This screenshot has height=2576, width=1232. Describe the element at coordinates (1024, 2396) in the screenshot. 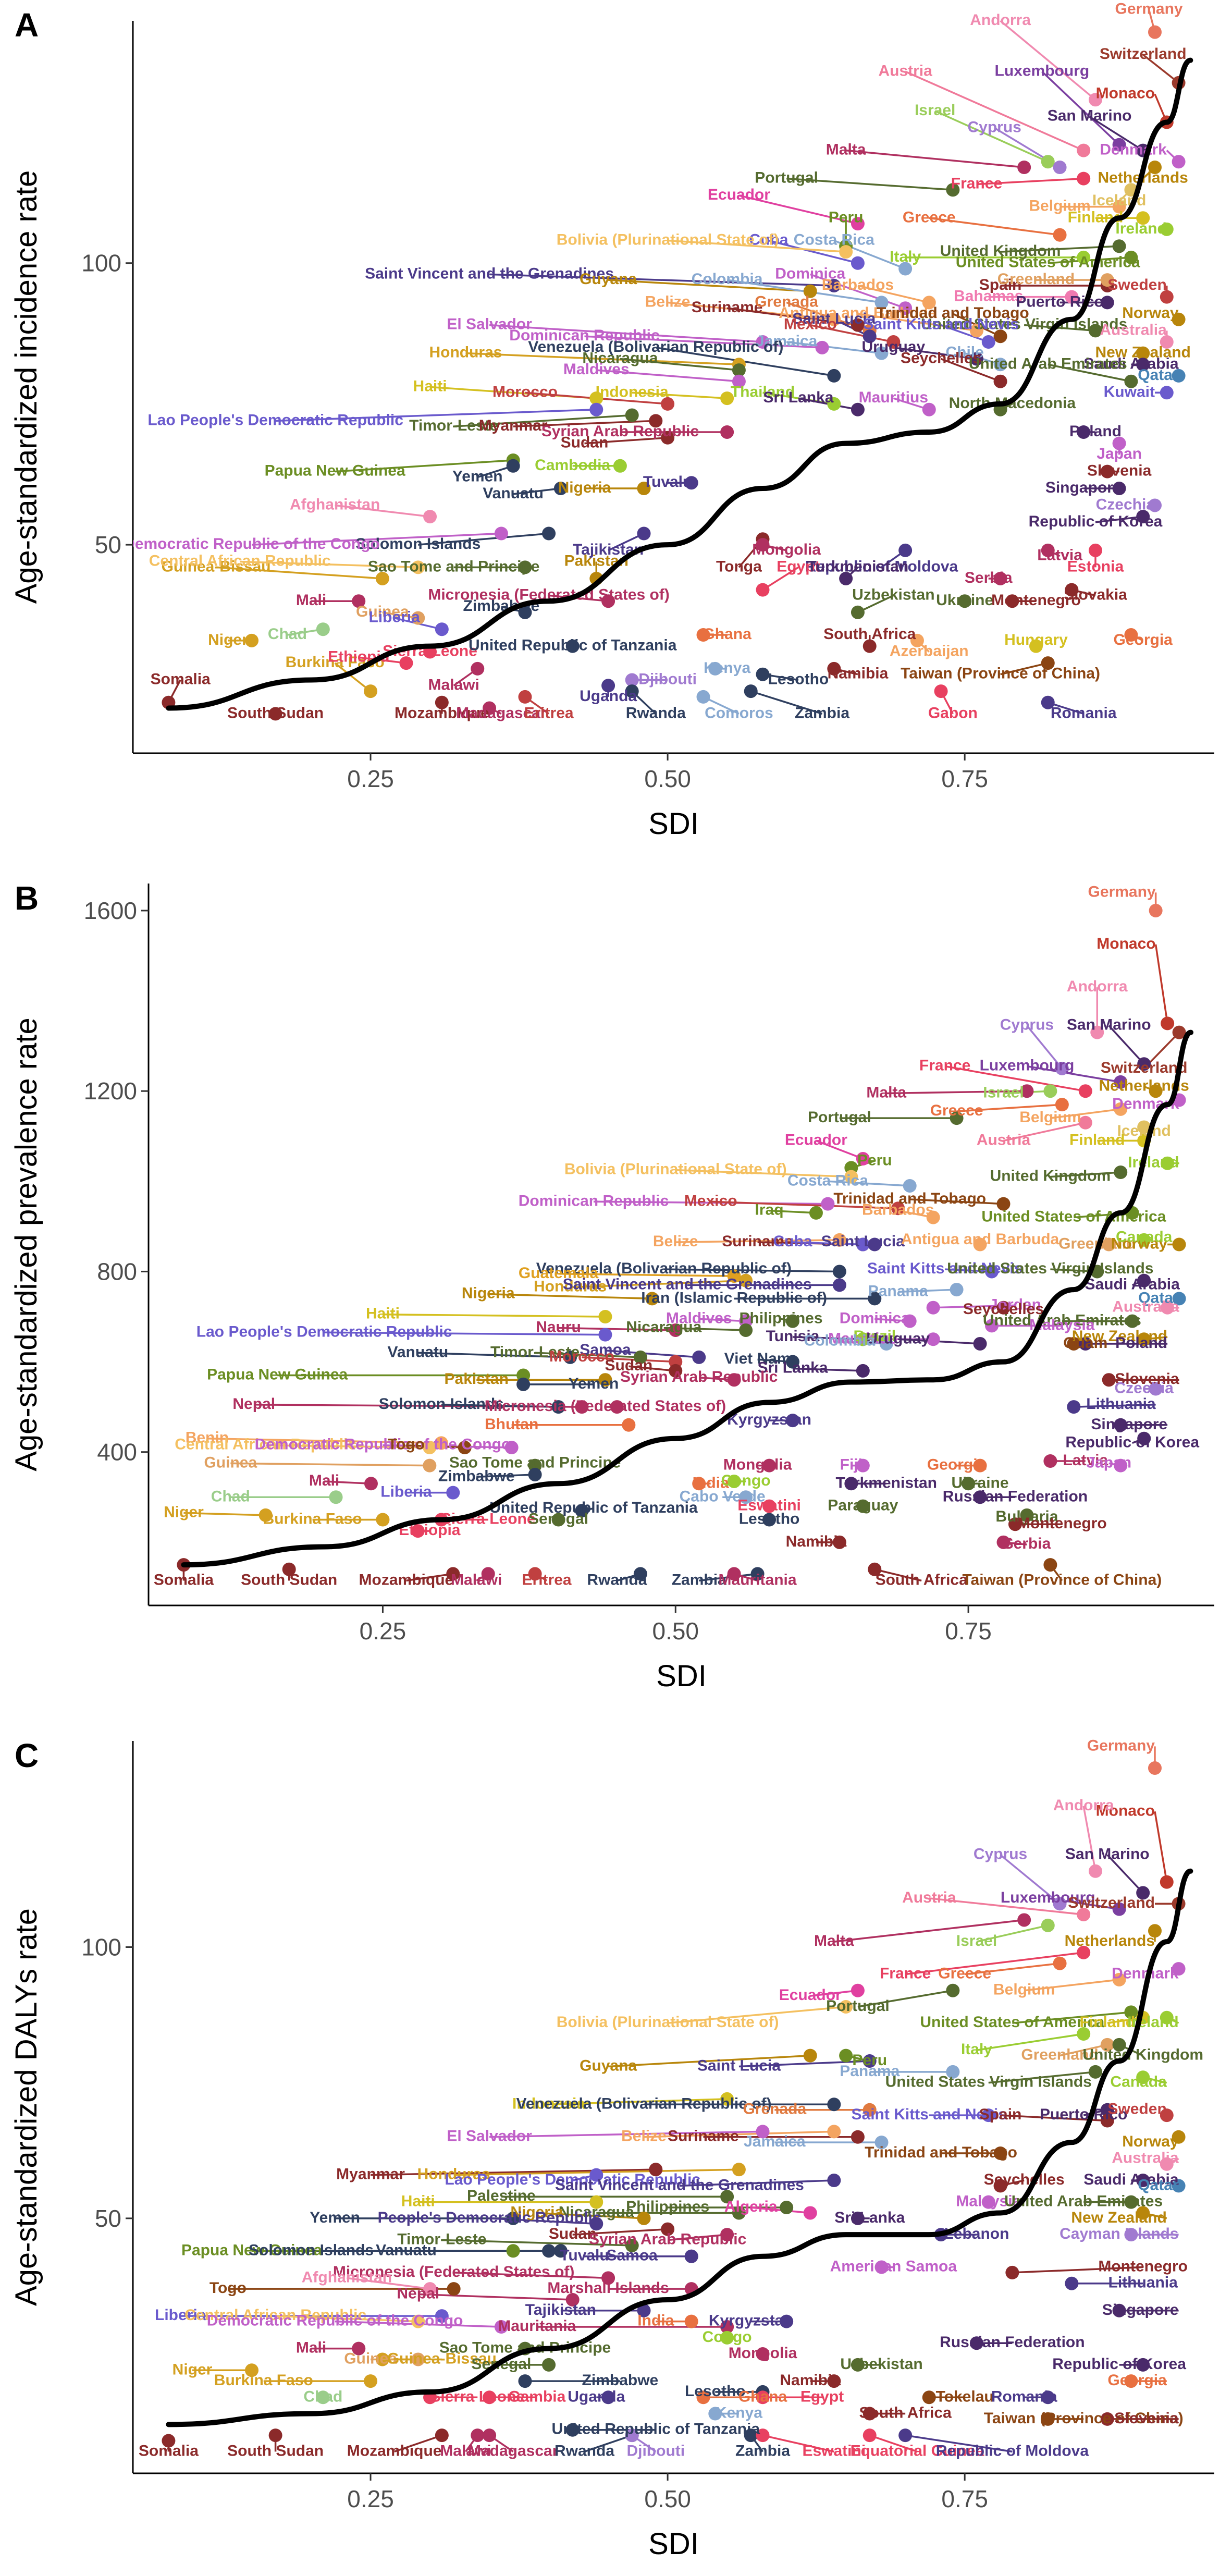

I see `country-label: Romania` at that location.